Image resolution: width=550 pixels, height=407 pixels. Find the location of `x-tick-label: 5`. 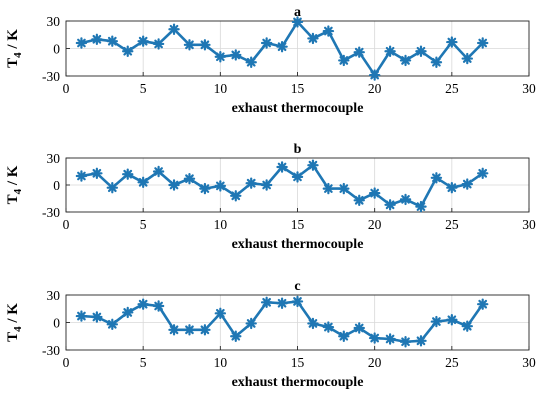

x-tick-label: 5 is located at coordinates (143, 224).